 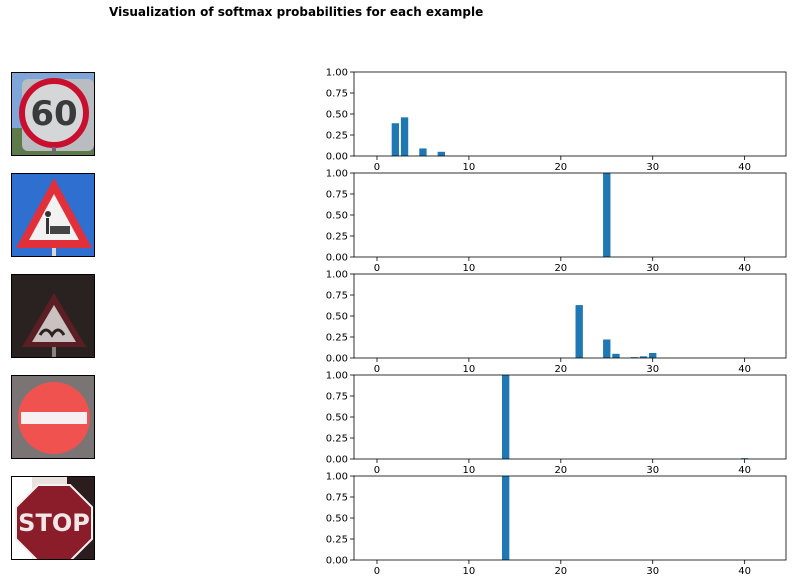 I want to click on speed-limit-text: 60, so click(x=53, y=114).